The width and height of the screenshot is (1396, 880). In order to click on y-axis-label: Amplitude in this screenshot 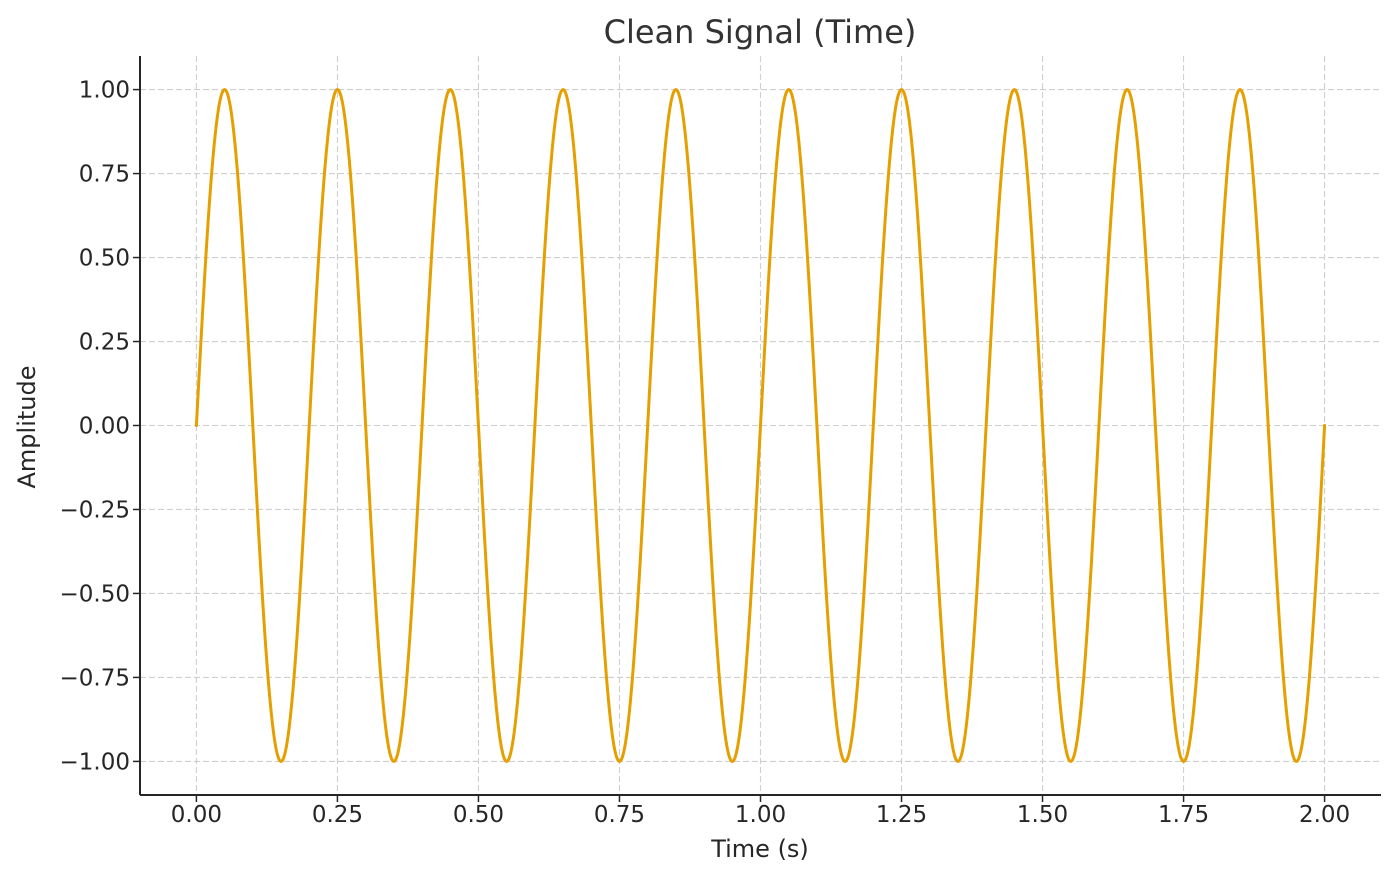, I will do `click(27, 427)`.